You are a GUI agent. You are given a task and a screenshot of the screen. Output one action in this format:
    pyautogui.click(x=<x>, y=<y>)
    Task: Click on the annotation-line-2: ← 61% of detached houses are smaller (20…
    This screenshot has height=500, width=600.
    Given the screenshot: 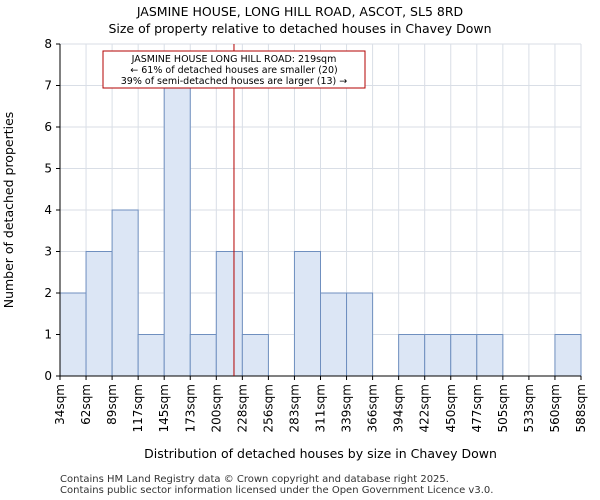 What is the action you would take?
    pyautogui.click(x=233, y=70)
    